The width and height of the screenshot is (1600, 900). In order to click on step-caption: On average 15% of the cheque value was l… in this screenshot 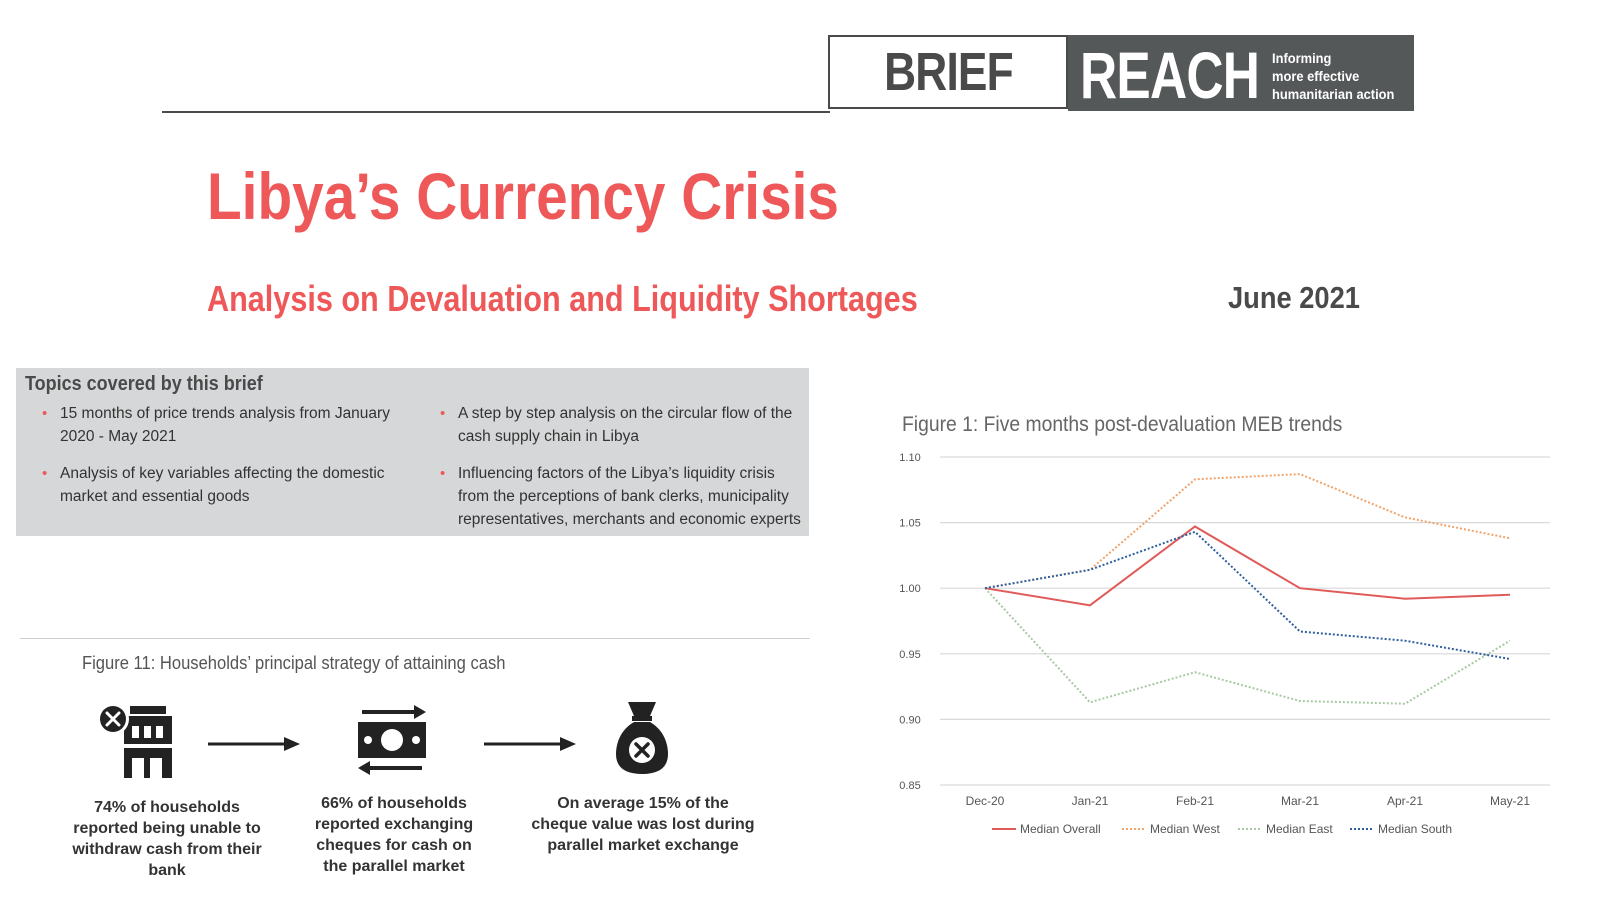, I will do `click(643, 824)`.